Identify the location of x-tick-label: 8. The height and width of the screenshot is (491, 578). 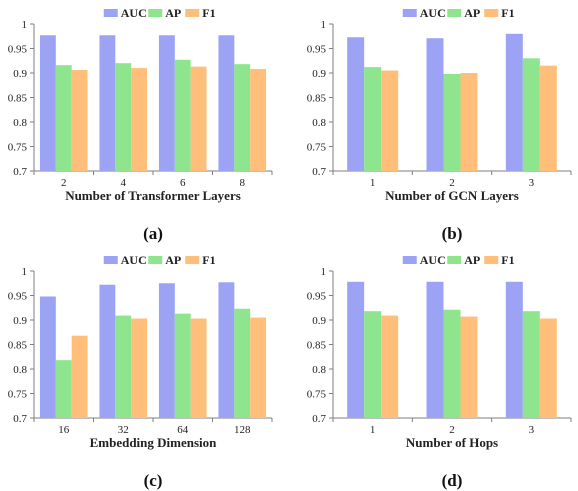
(243, 183).